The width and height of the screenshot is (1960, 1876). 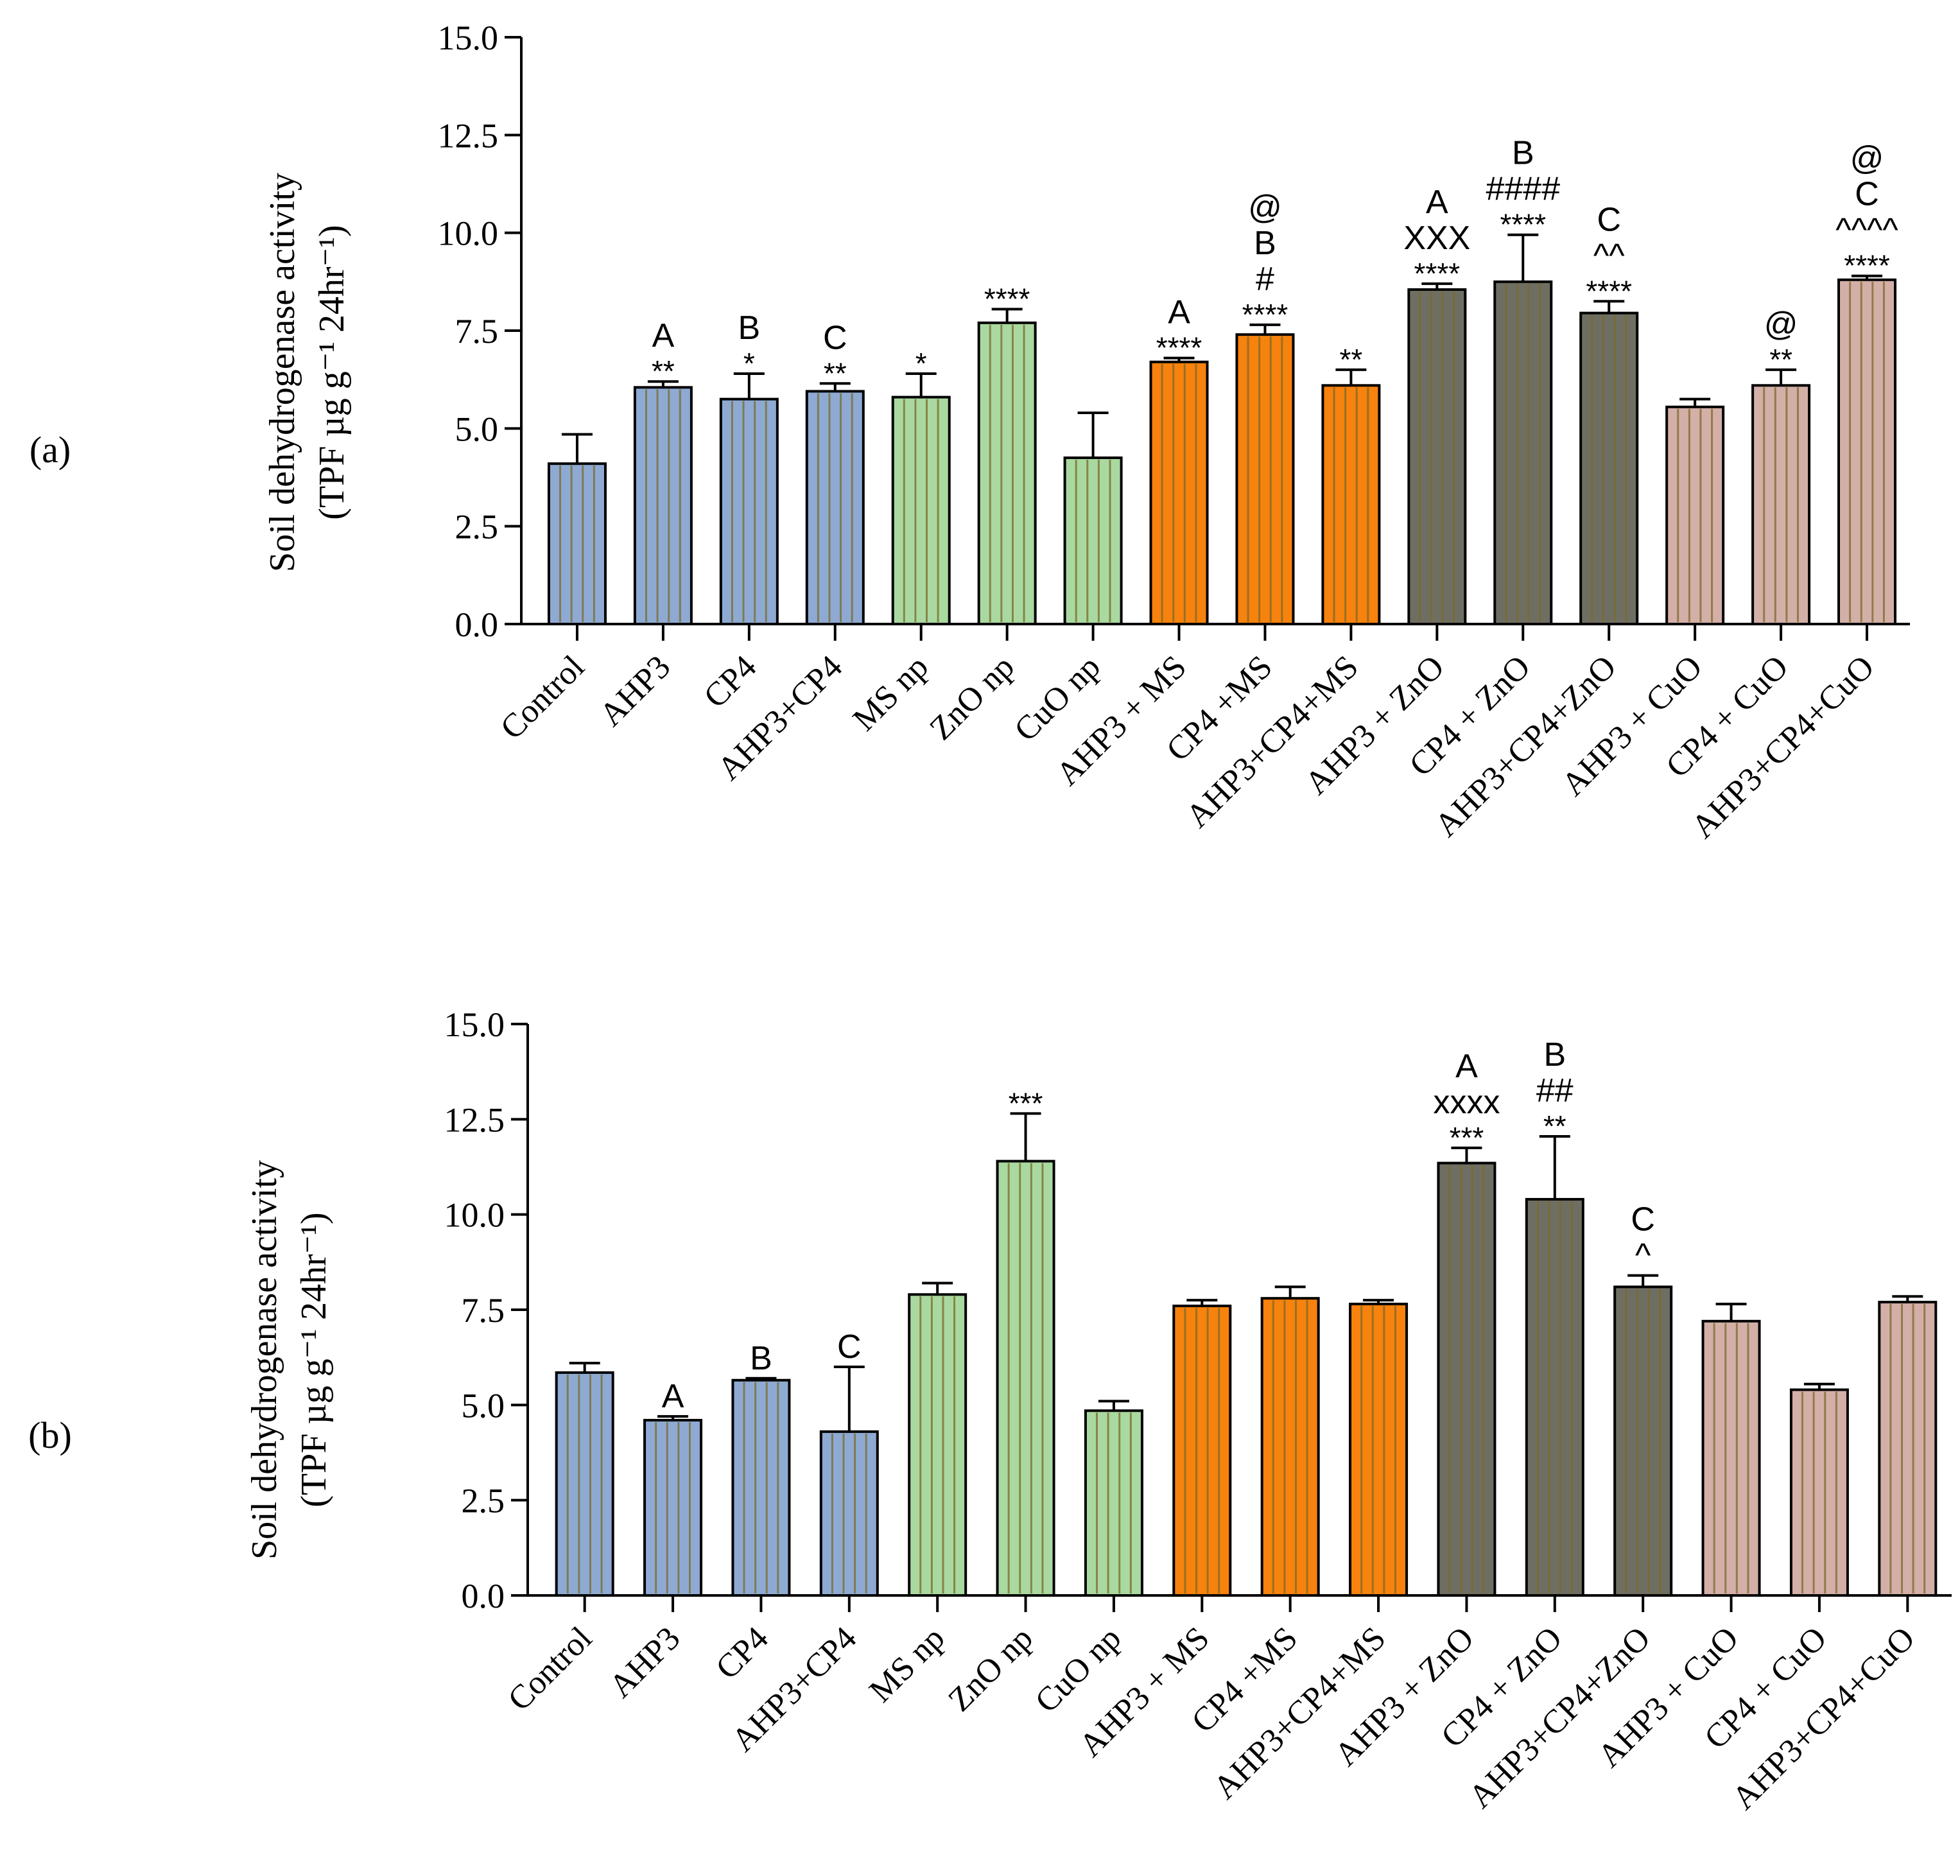 I want to click on significance-annotation: ^^, so click(x=1609, y=256).